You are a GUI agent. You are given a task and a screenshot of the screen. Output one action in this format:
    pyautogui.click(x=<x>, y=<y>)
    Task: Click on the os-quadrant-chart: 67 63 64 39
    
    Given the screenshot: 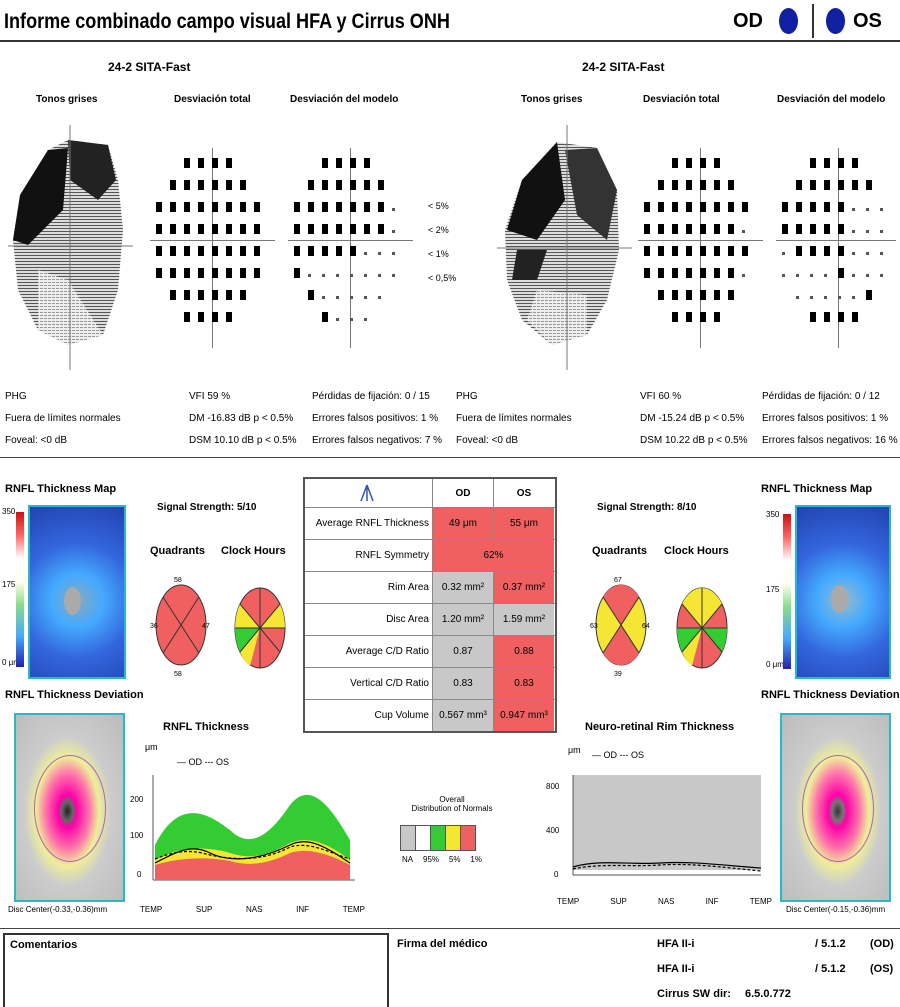 What is the action you would take?
    pyautogui.click(x=620, y=627)
    